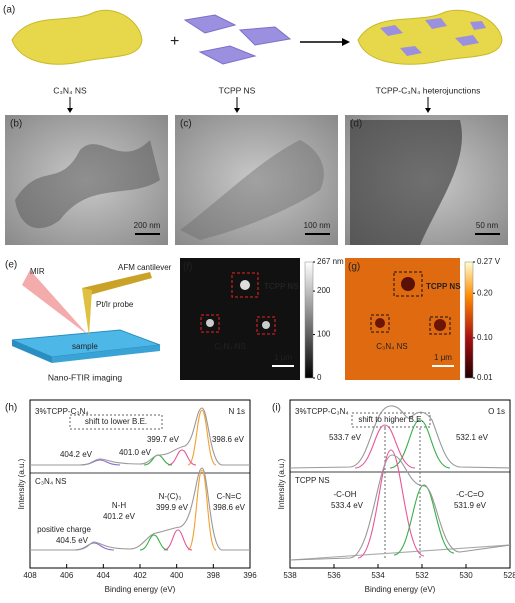 This screenshot has width=515, height=603. Describe the element at coordinates (324, 334) in the screenshot. I see `colorbar-tick-label: 100` at that location.